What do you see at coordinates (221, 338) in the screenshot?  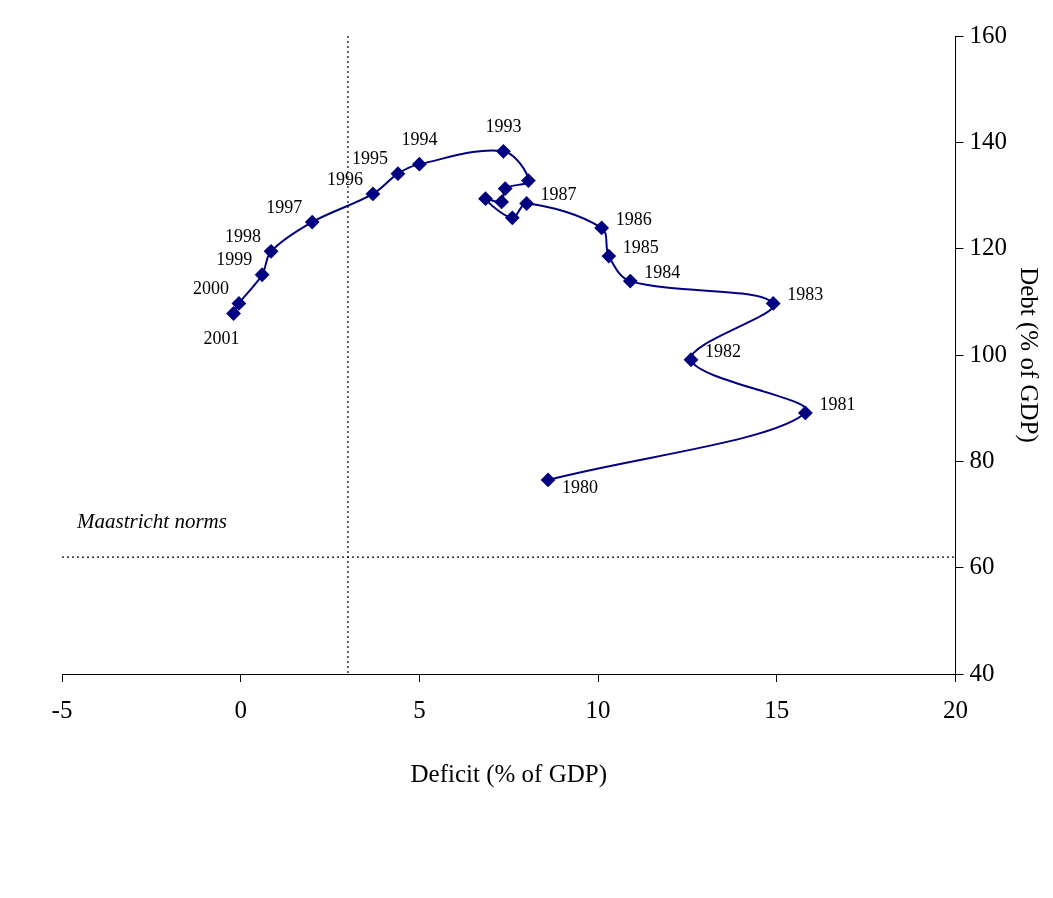 I see `annotation: 2001` at bounding box center [221, 338].